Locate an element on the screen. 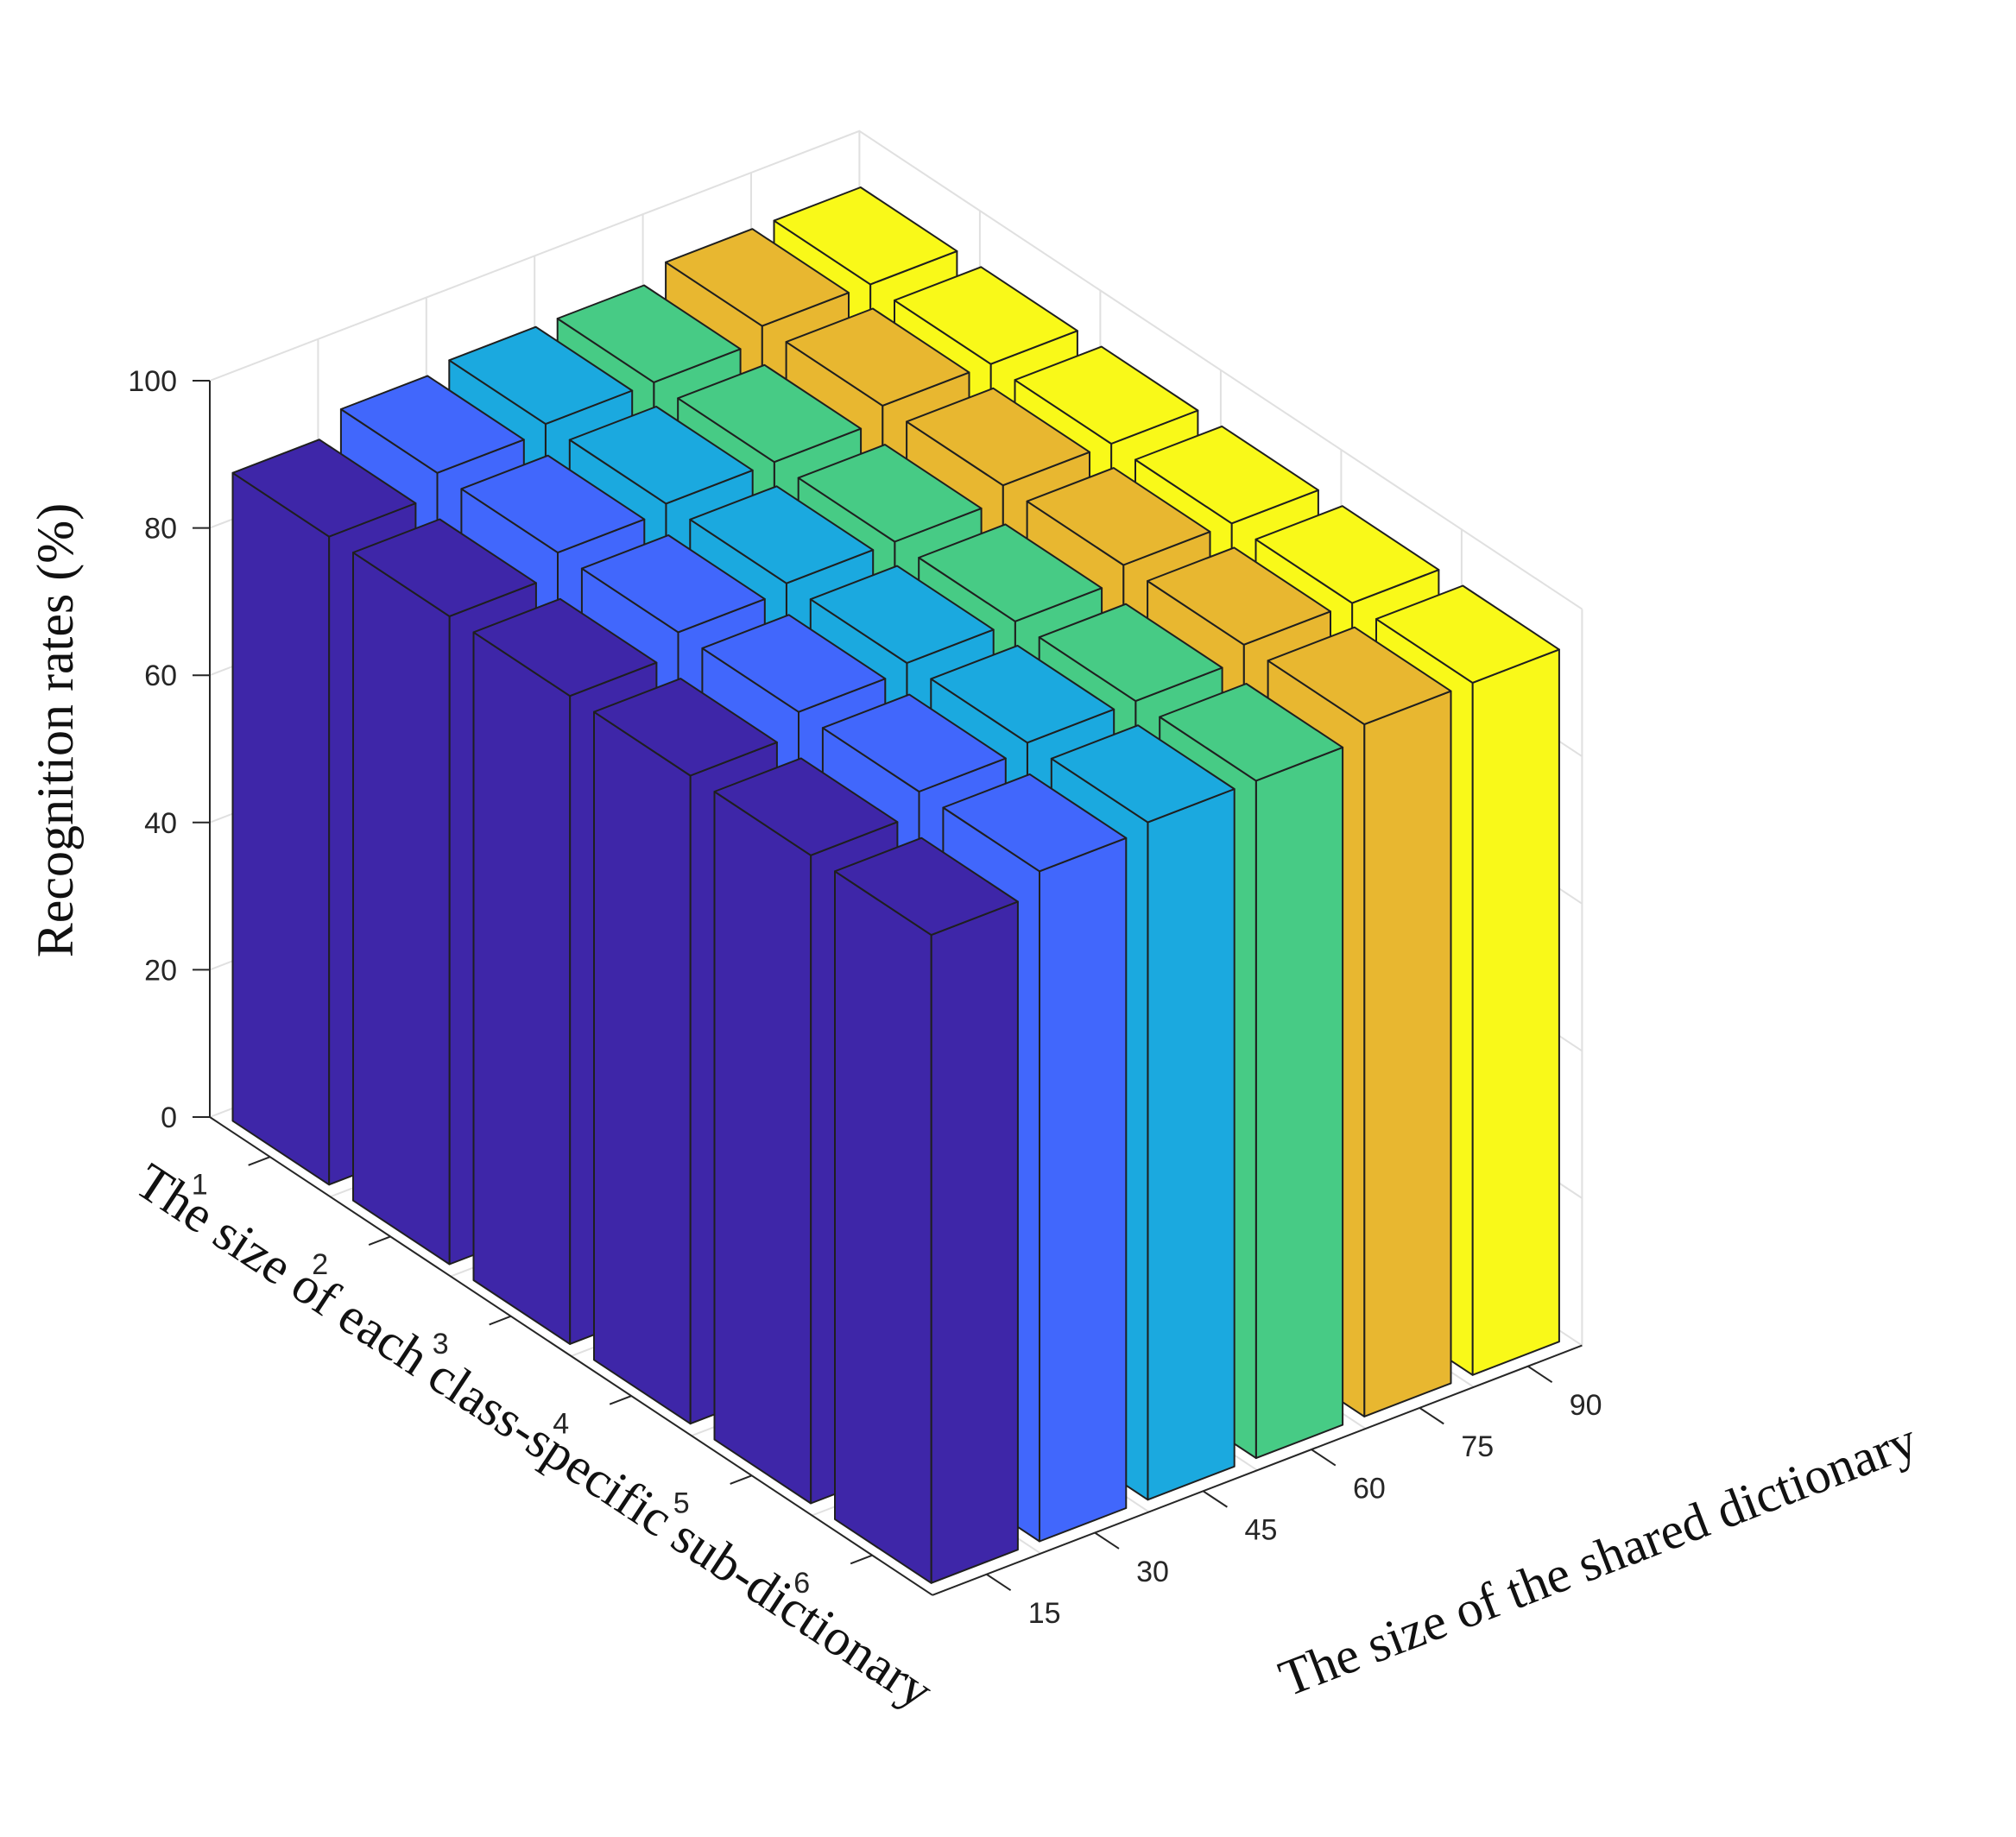 The width and height of the screenshot is (2016, 1837). z-tick-label: 40 is located at coordinates (160, 824).